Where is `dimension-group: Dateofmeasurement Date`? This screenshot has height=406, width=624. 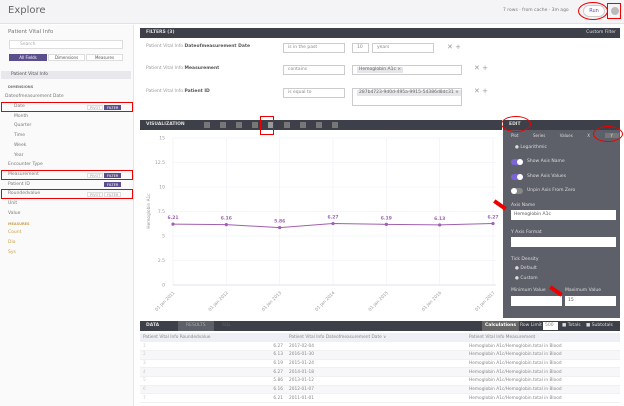 dimension-group: Dateofmeasurement Date is located at coordinates (34, 96).